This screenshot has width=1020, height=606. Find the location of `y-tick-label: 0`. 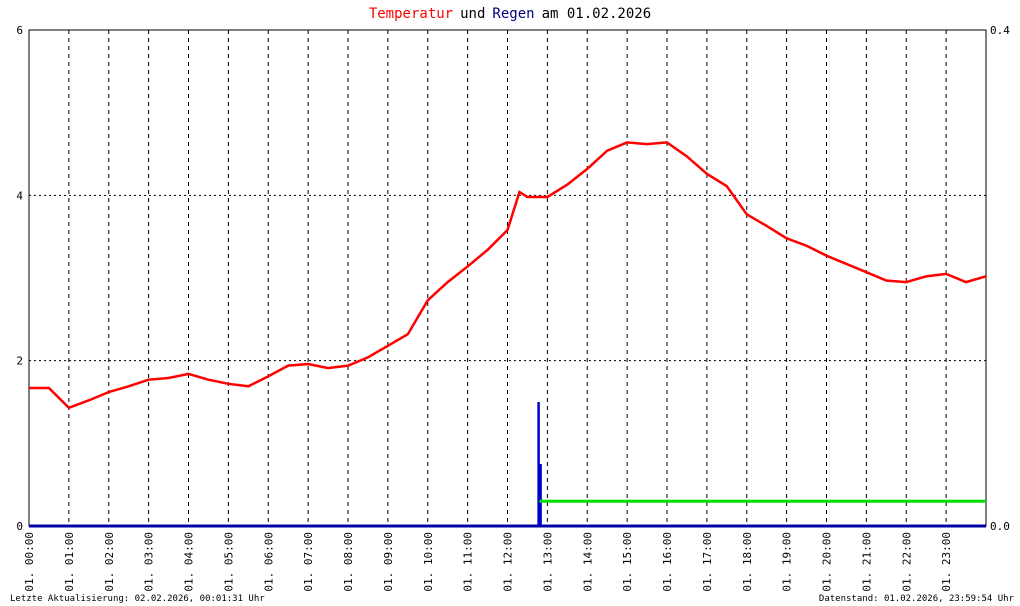

y-tick-label: 0 is located at coordinates (19, 526).